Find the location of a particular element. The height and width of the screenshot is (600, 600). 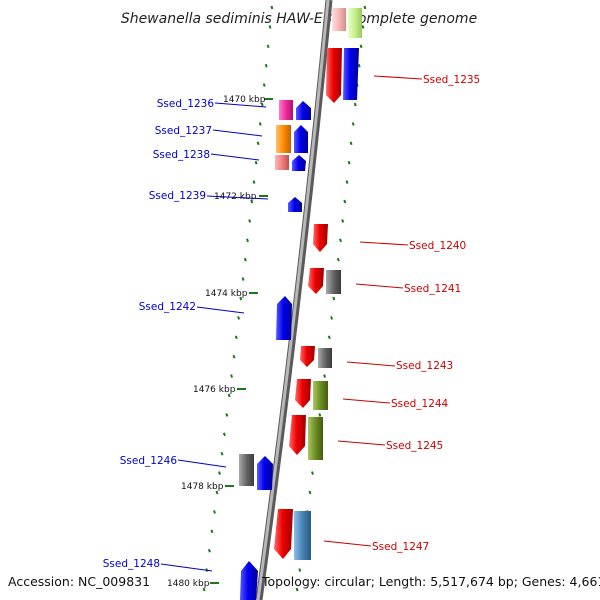

gene-ssed-1244-block is located at coordinates (320, 395).